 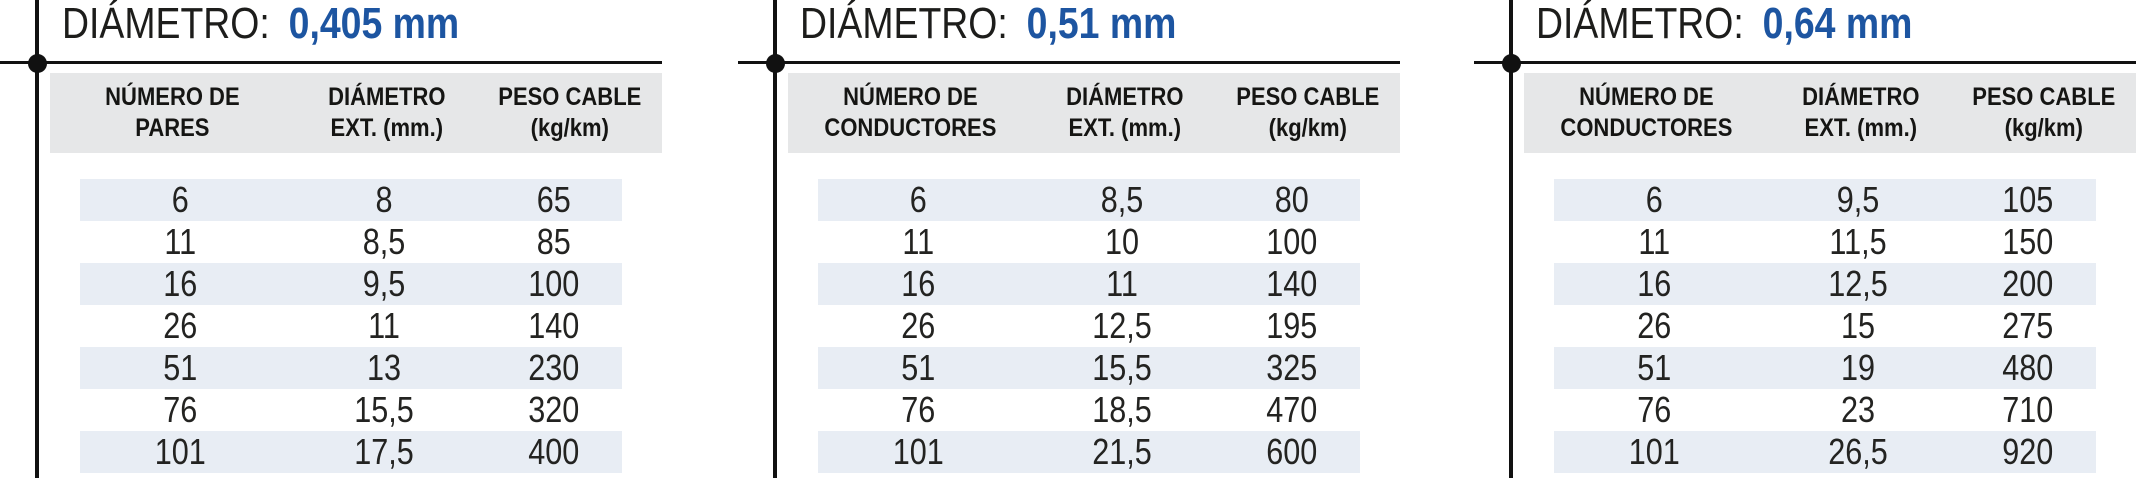 I want to click on cell-diameter: 8, so click(x=383, y=199).